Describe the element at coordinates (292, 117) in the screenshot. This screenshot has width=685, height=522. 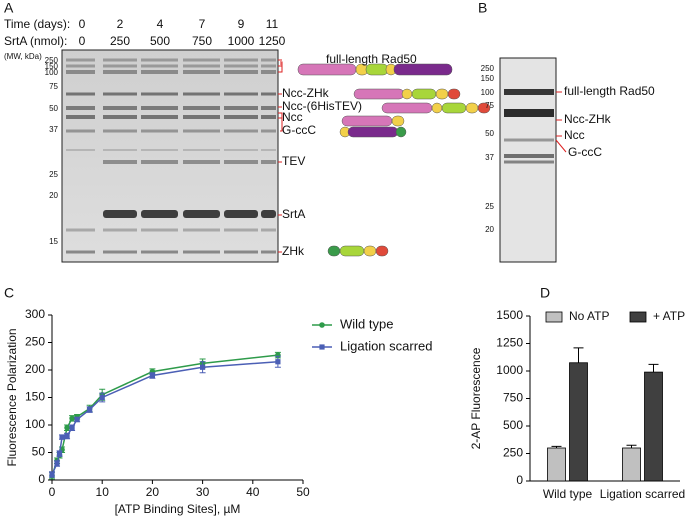
I see `band-label: Ncc` at that location.